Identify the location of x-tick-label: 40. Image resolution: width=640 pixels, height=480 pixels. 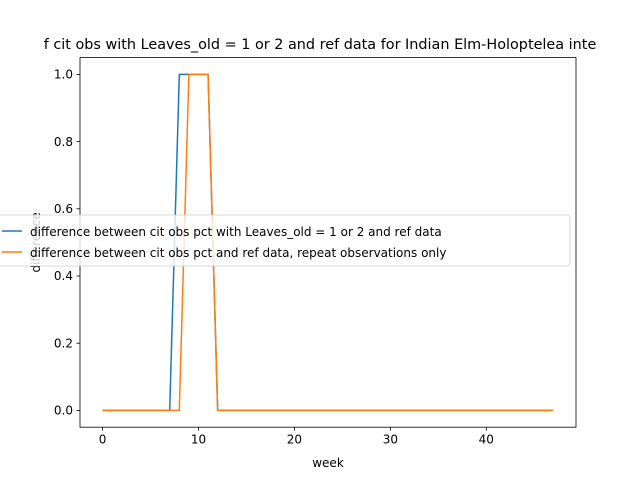
(486, 440).